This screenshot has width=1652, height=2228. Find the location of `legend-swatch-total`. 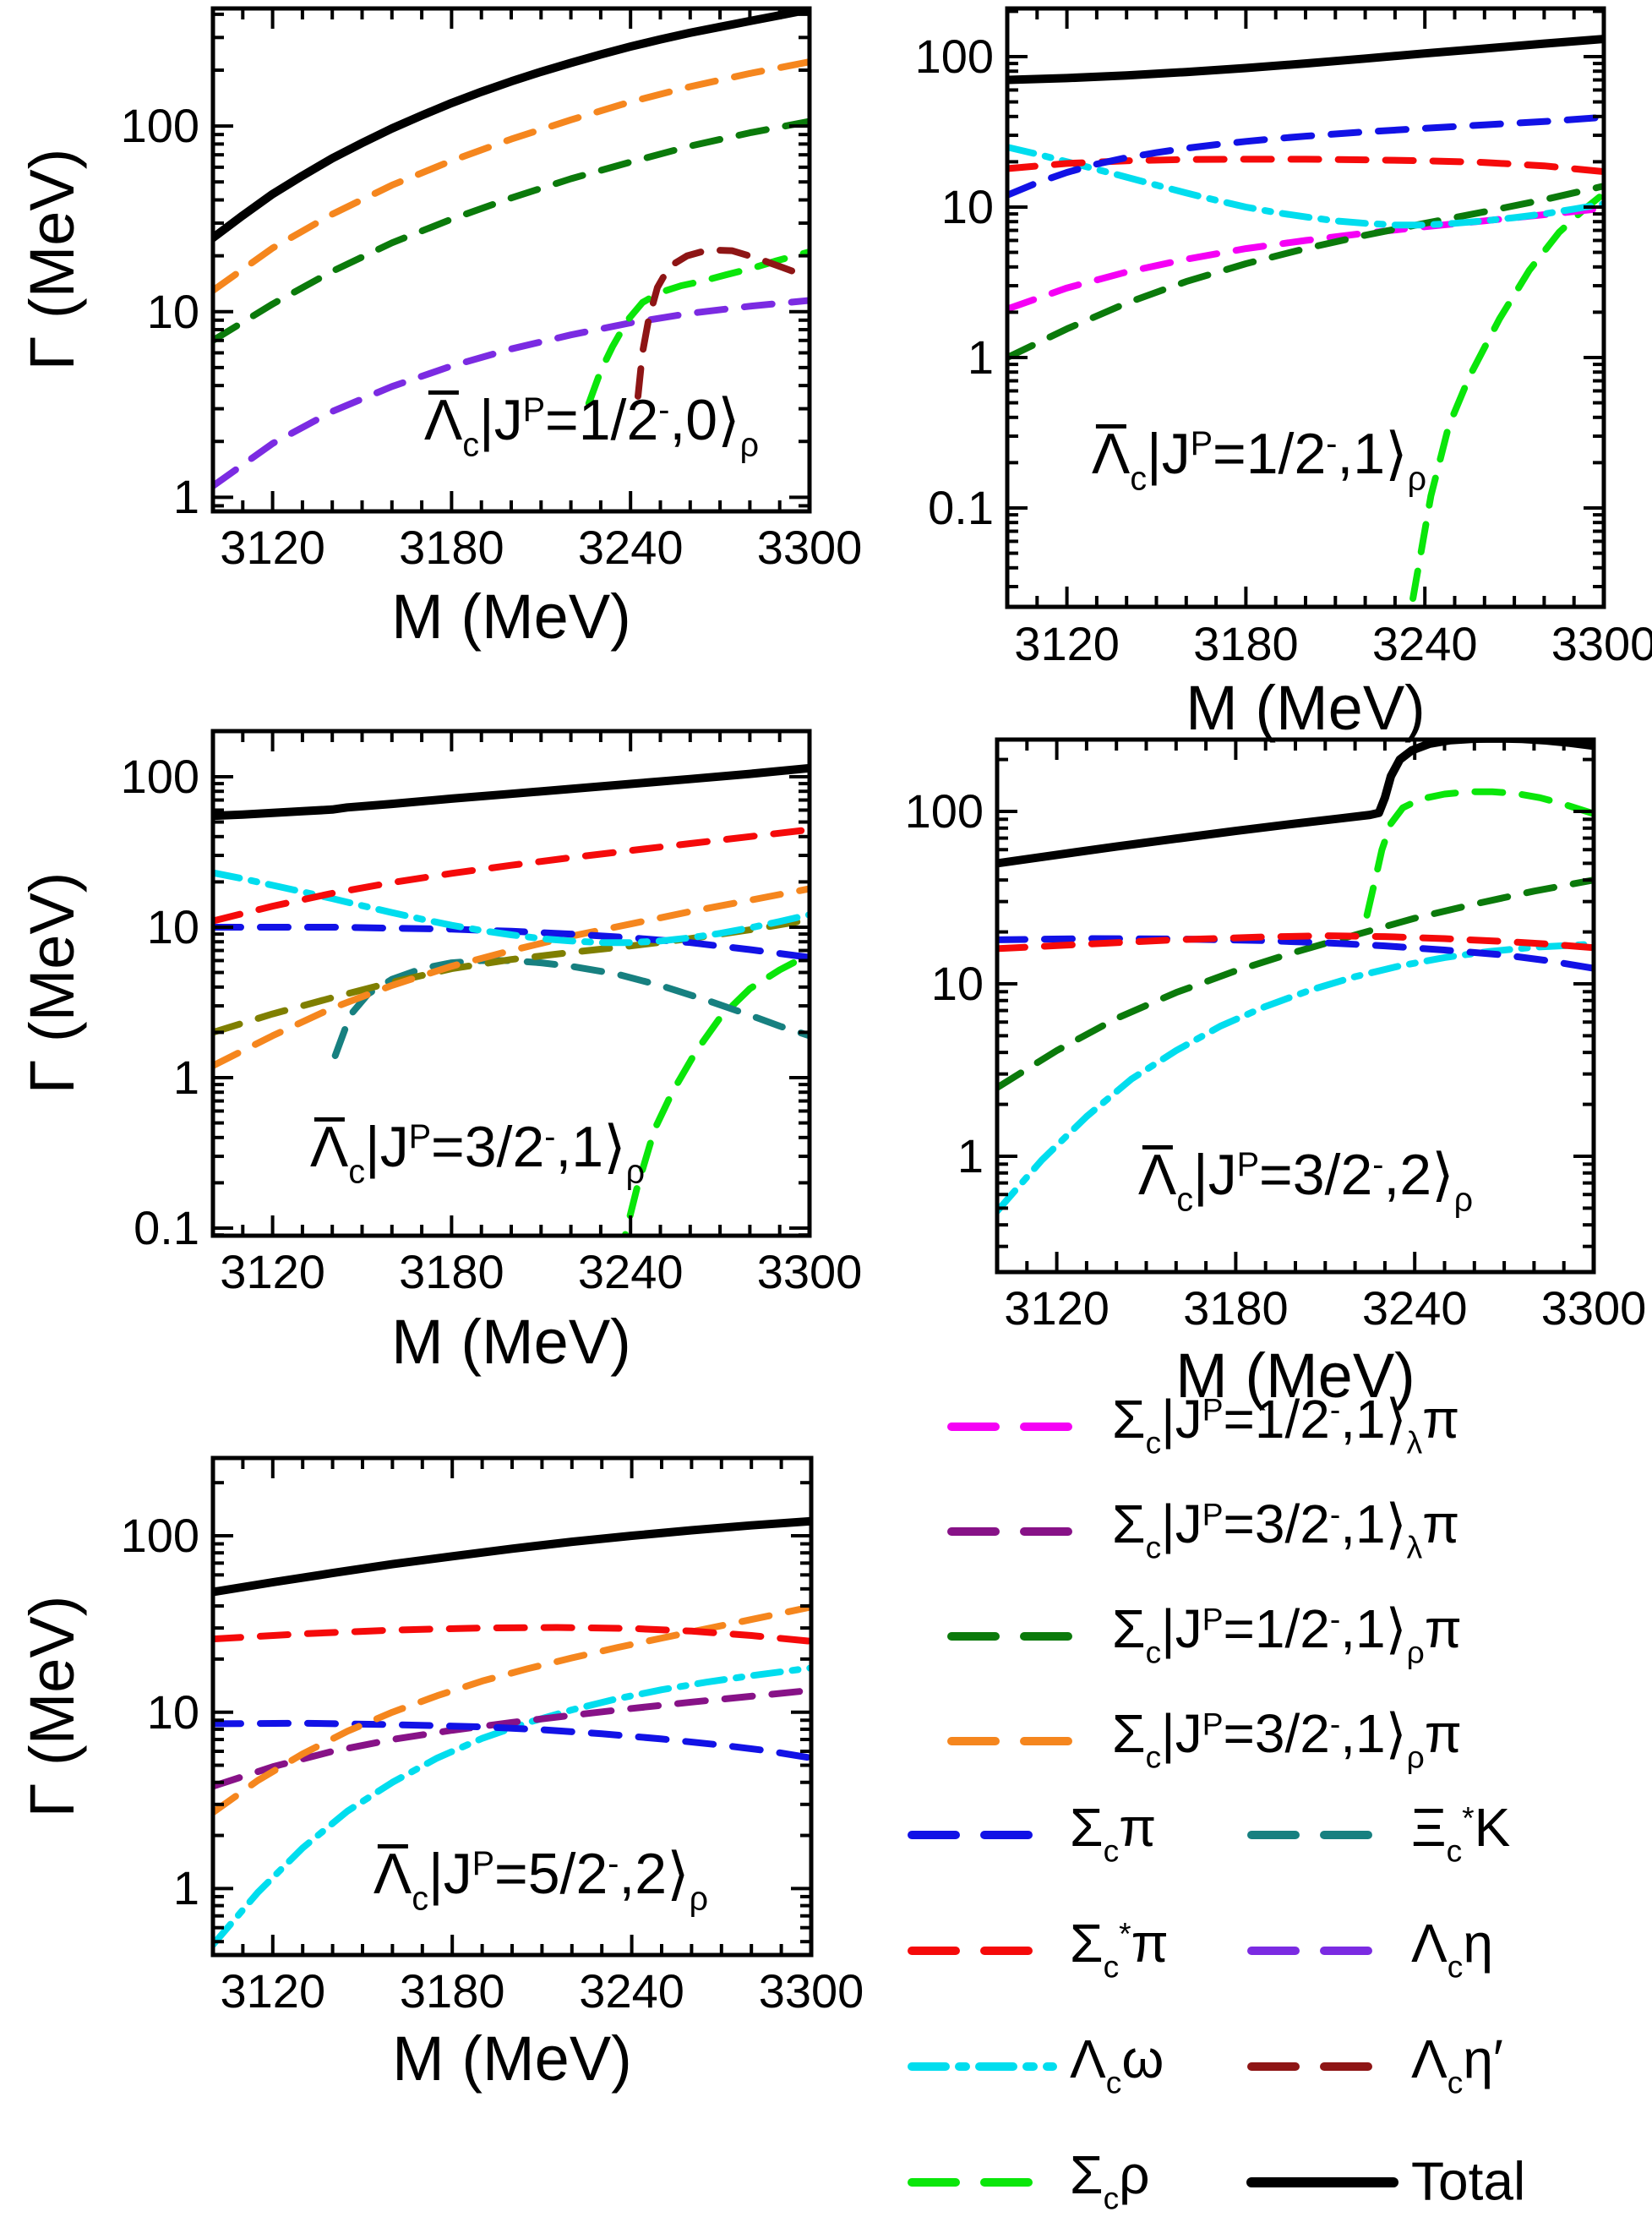

legend-swatch-total is located at coordinates (1322, 2182).